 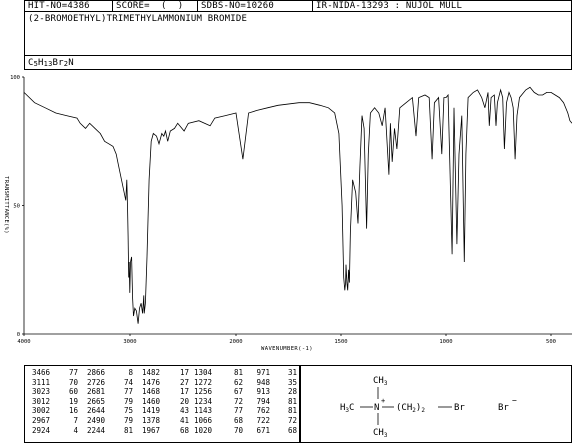 What do you see at coordinates (184, 401) in the screenshot?
I see `peak-cell: 20` at bounding box center [184, 401].